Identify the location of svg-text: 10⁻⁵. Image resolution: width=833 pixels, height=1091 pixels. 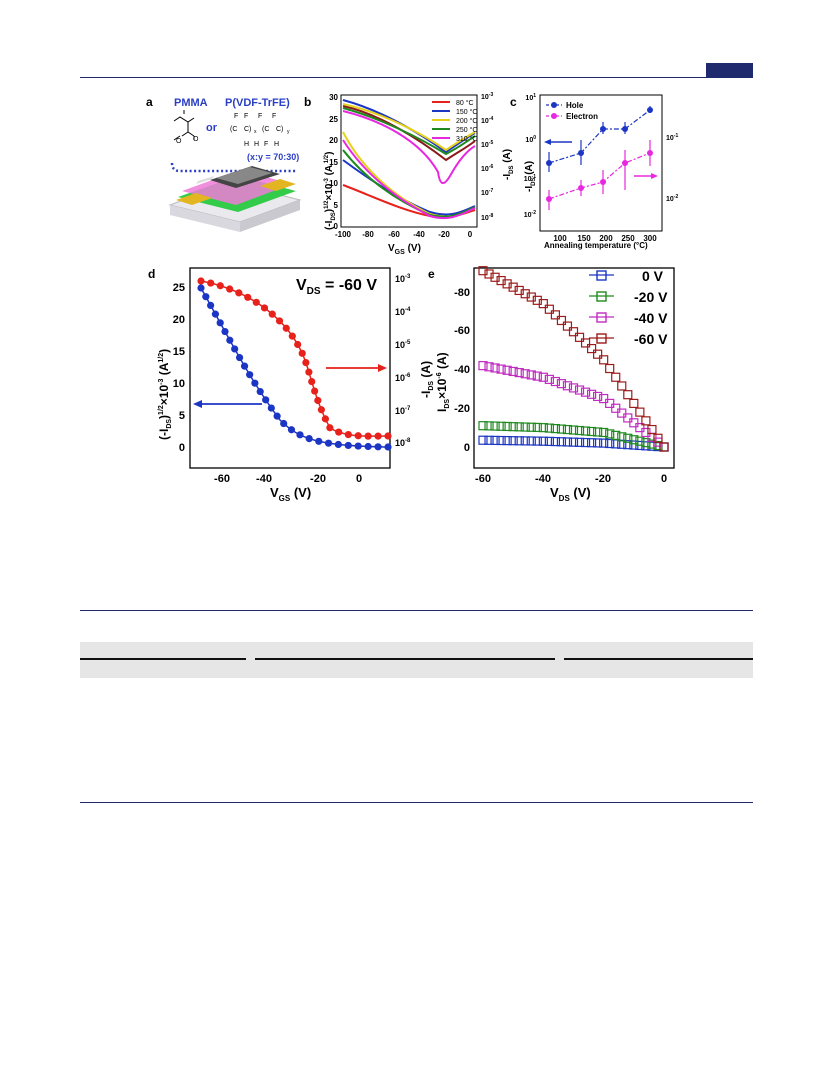
(487, 144).